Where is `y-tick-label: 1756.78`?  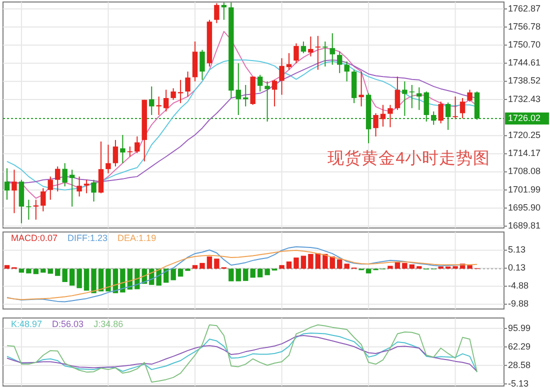 y-tick-label: 1756.78 is located at coordinates (524, 26).